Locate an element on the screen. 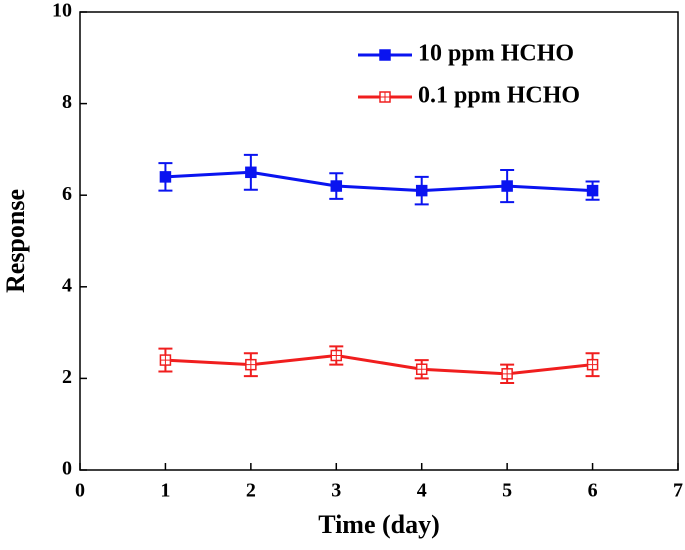 This screenshot has width=685, height=550. x-tick-label: 7 is located at coordinates (678, 491).